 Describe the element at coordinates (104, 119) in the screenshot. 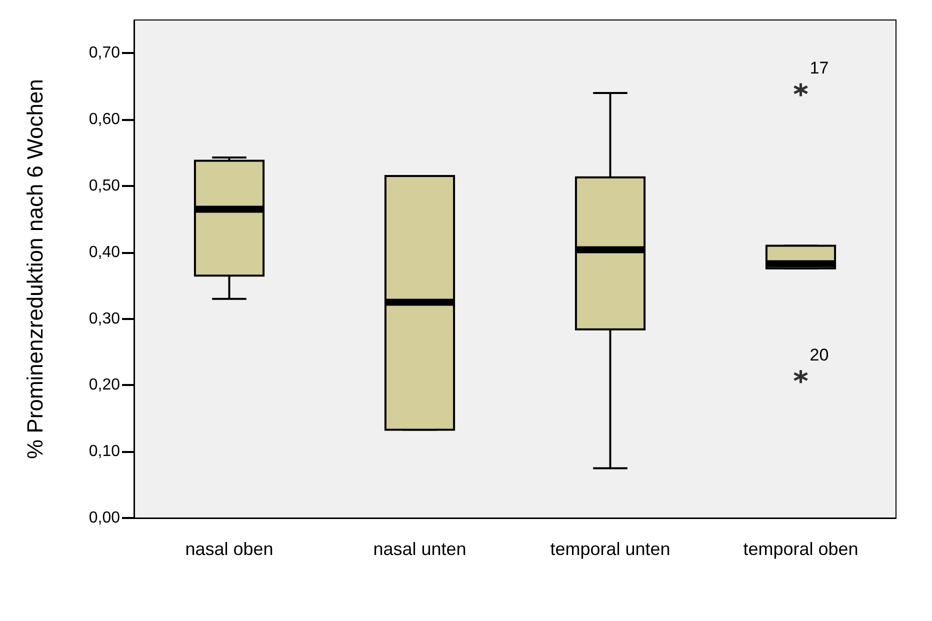

I see `y-tick-label: 0,60` at that location.